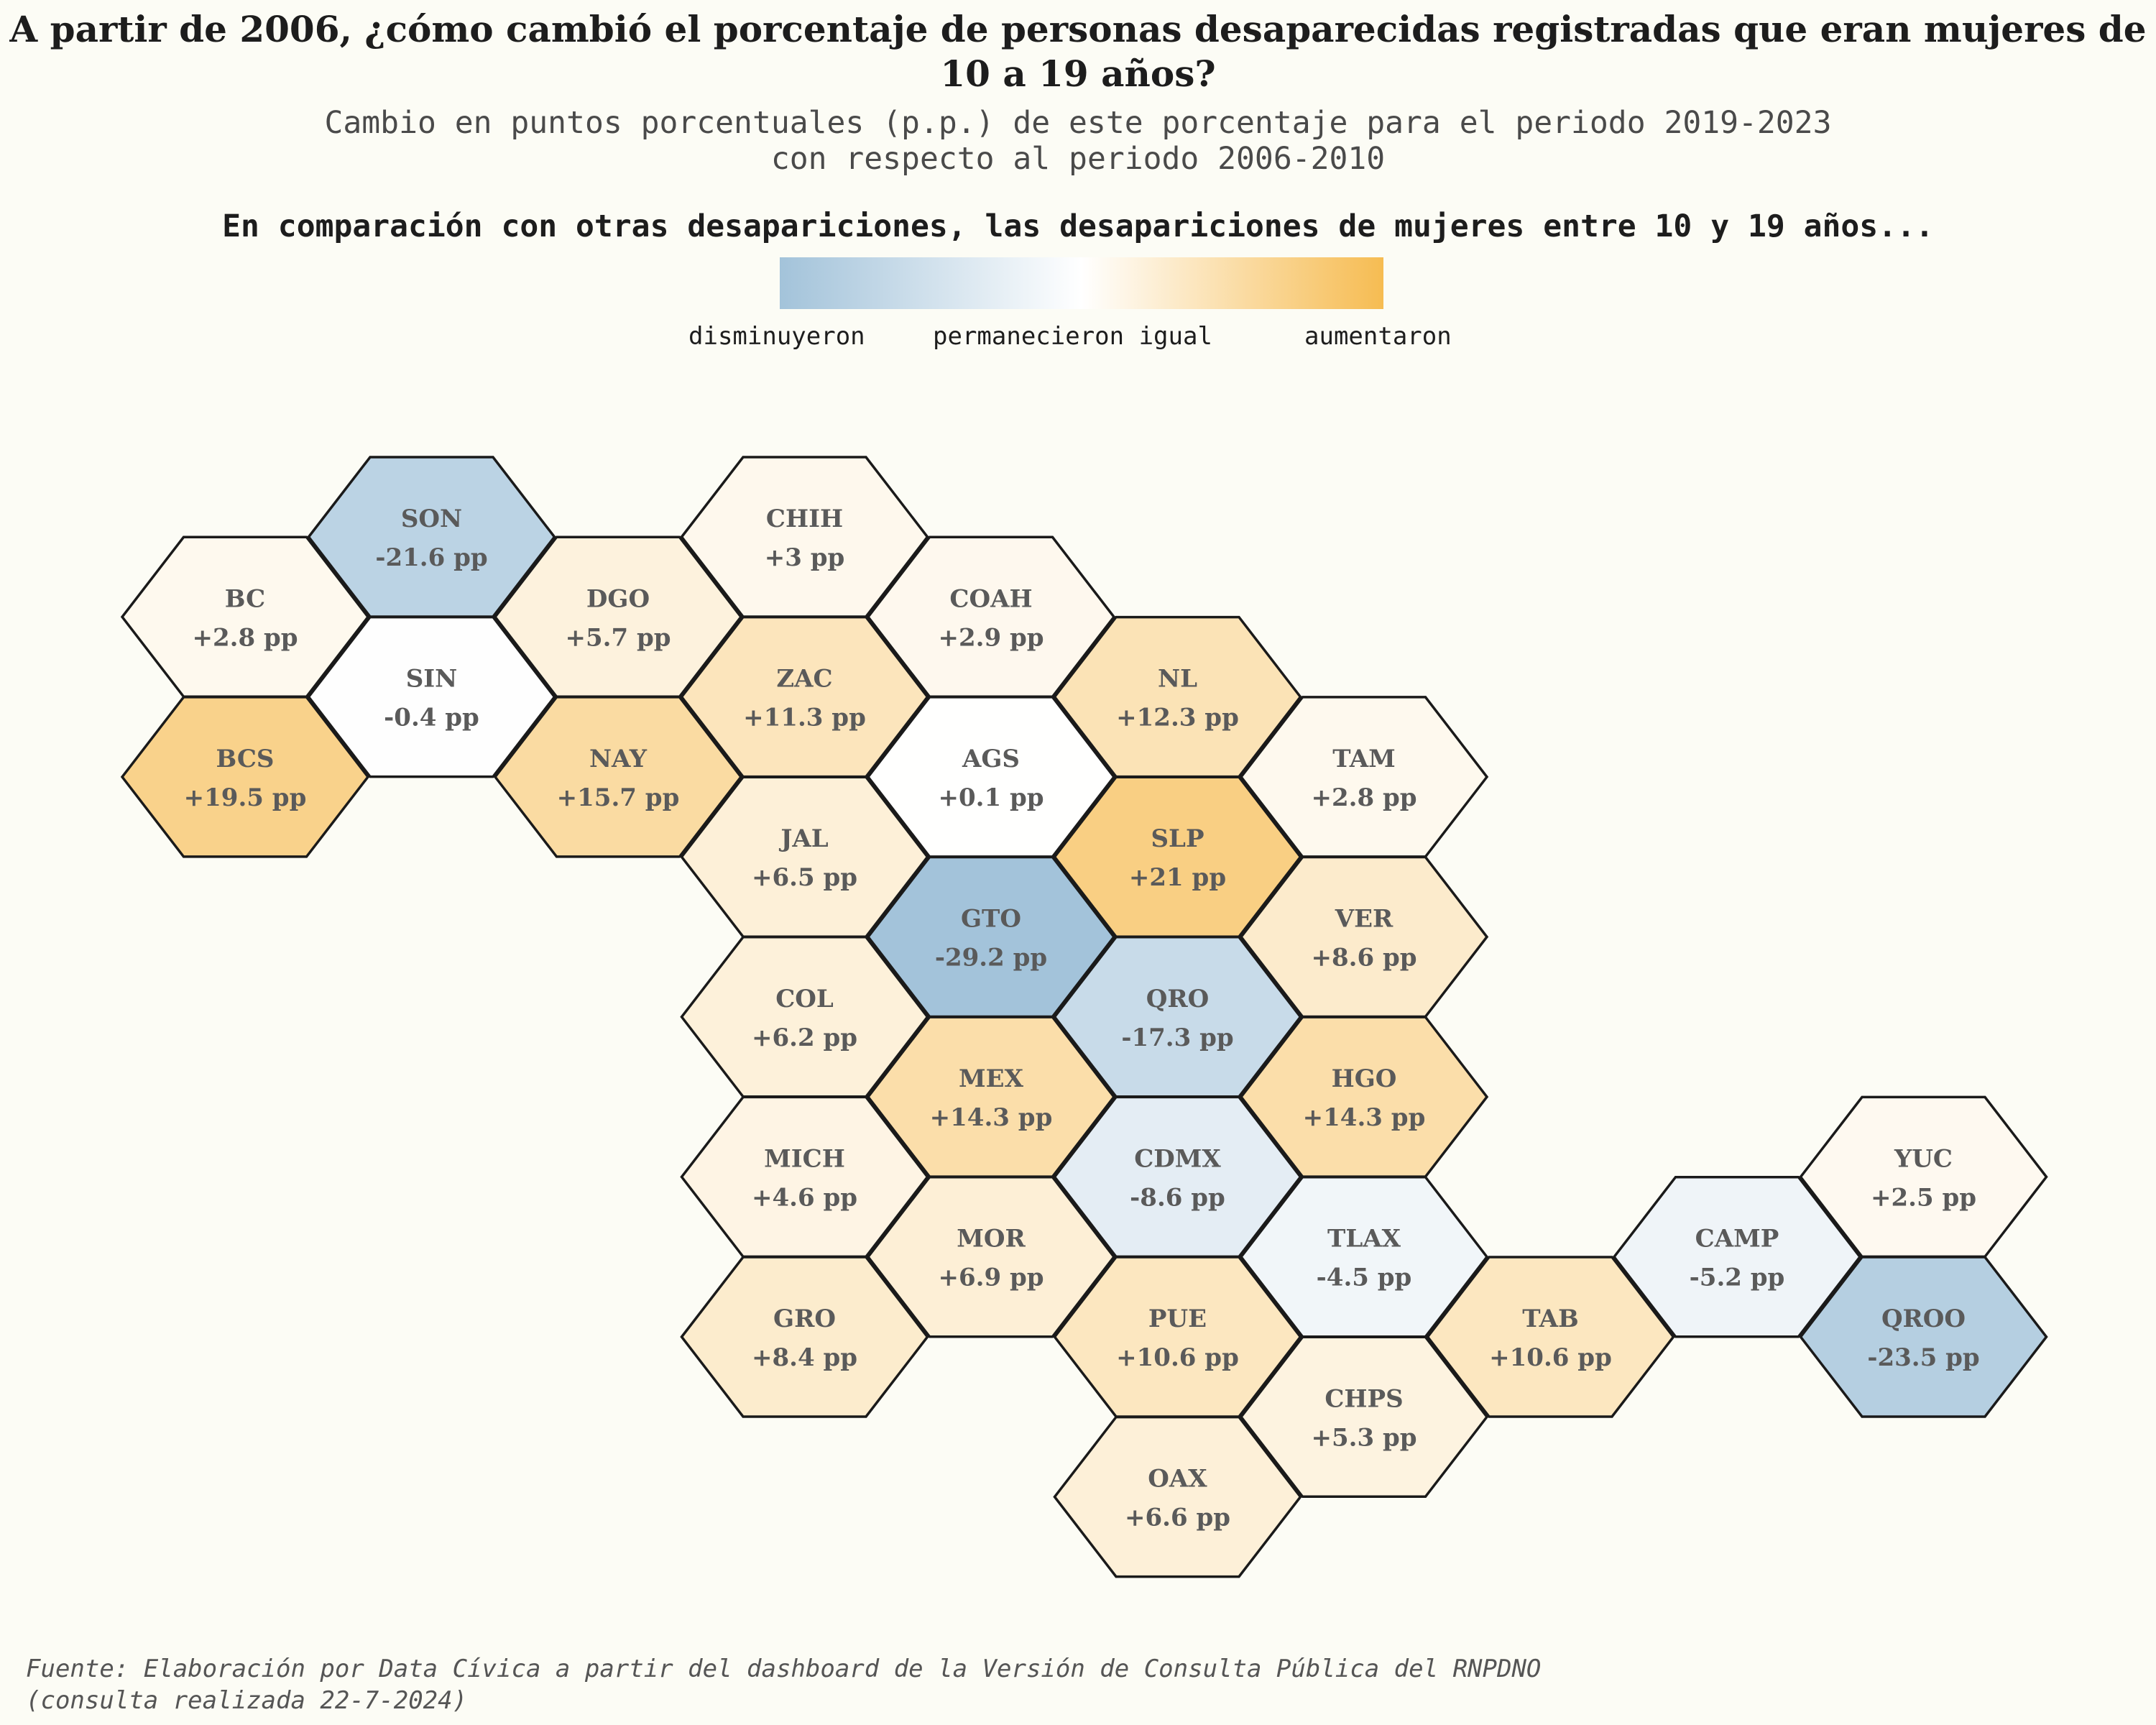  I want to click on hex-gro: GRO +8.4 pp, so click(804, 1337).